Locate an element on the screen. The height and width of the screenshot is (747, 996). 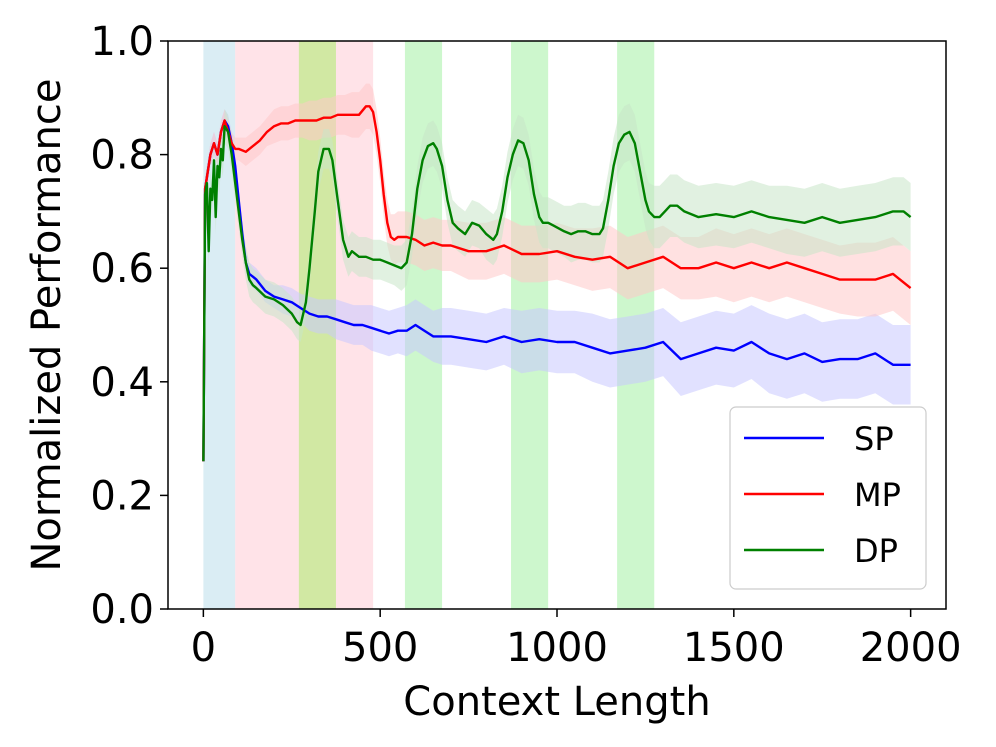
x-tick-label: 1500 is located at coordinates (734, 648).